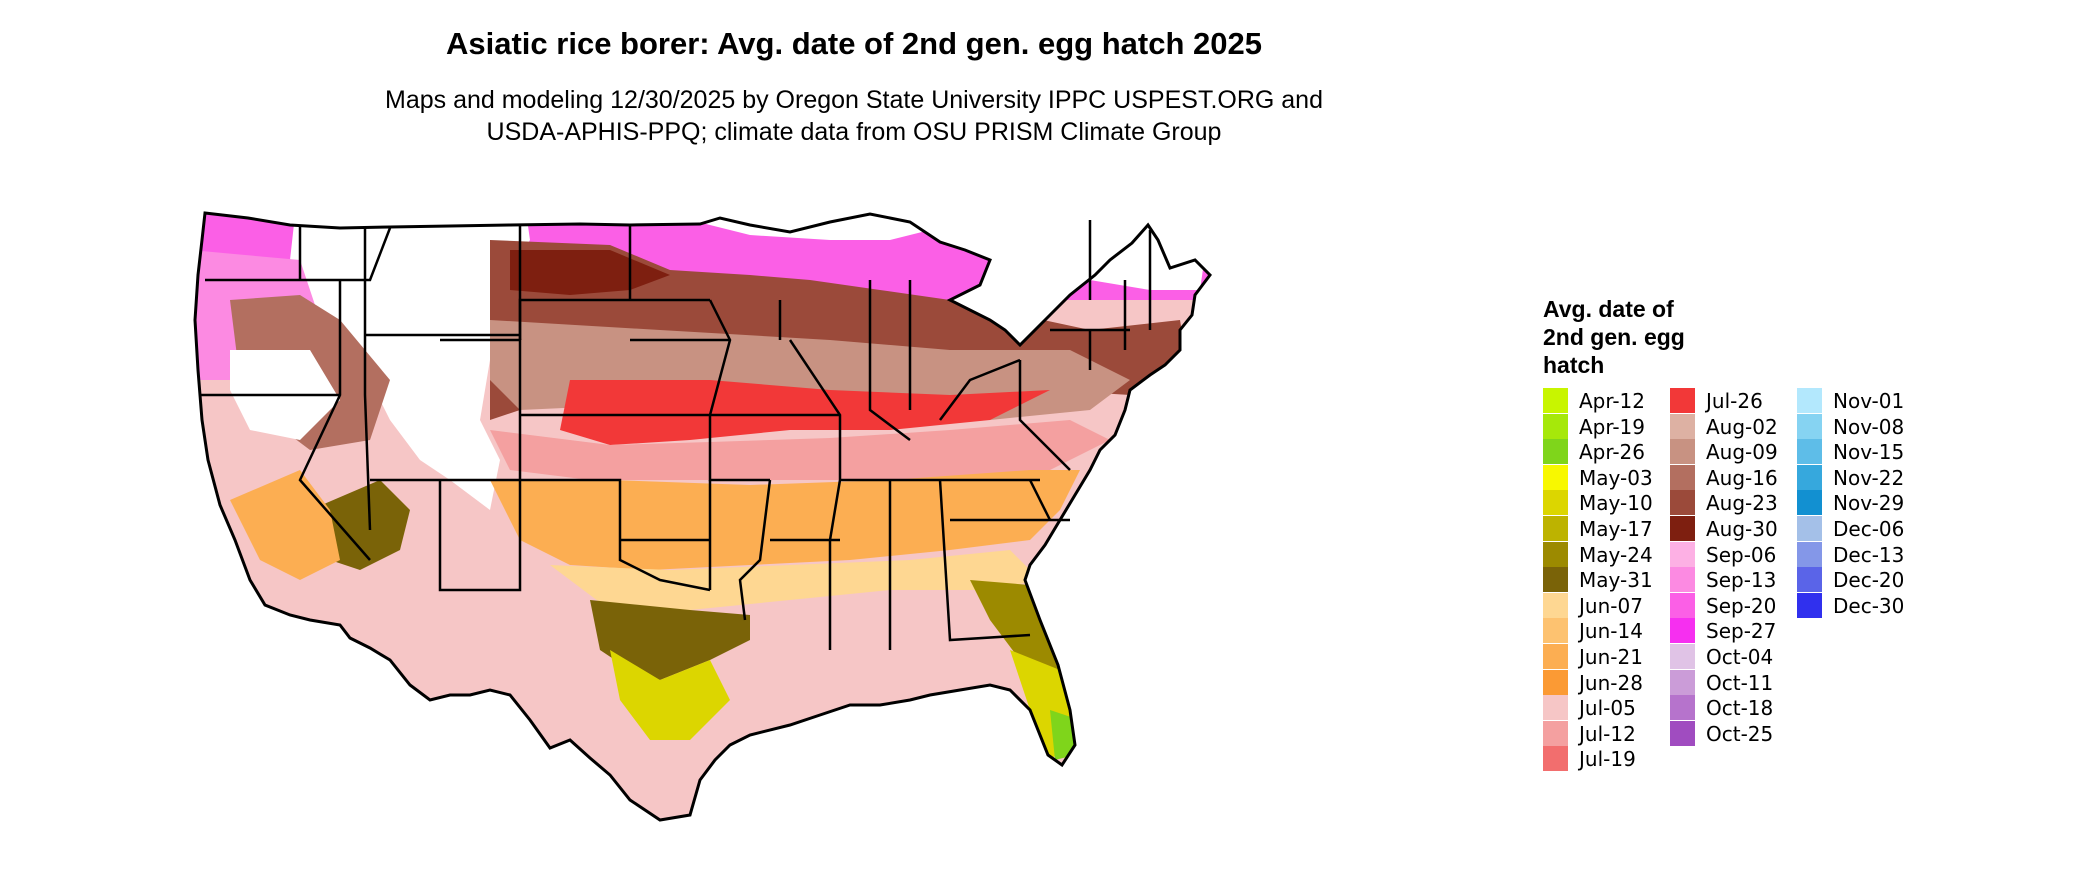 The width and height of the screenshot is (2100, 892). What do you see at coordinates (1612, 401) in the screenshot?
I see `legend-label: Apr-12` at bounding box center [1612, 401].